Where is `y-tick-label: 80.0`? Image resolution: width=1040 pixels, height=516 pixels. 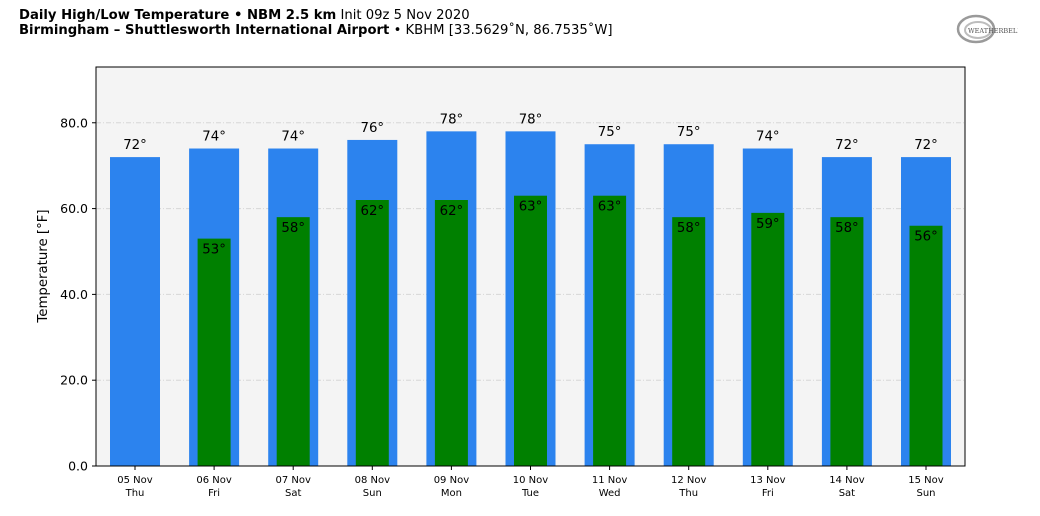
y-tick-label: 80.0 is located at coordinates (74, 122).